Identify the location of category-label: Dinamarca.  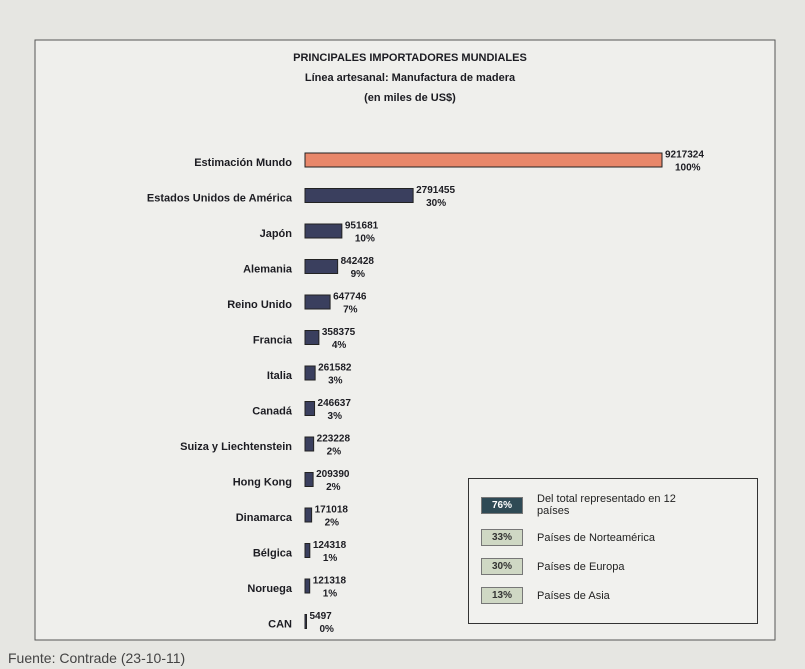
(264, 518).